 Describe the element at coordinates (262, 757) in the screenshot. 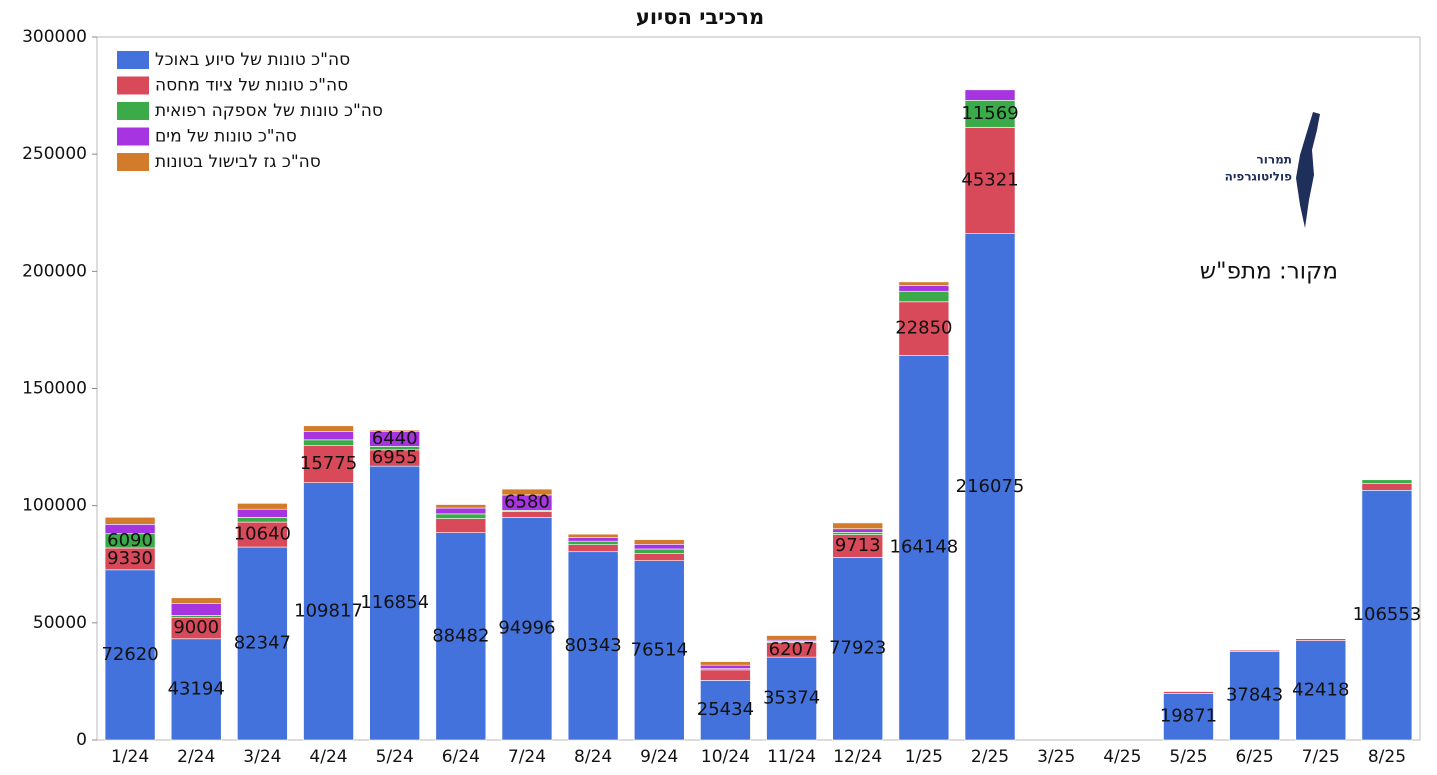

I see `x-tick-label: 3/24` at that location.